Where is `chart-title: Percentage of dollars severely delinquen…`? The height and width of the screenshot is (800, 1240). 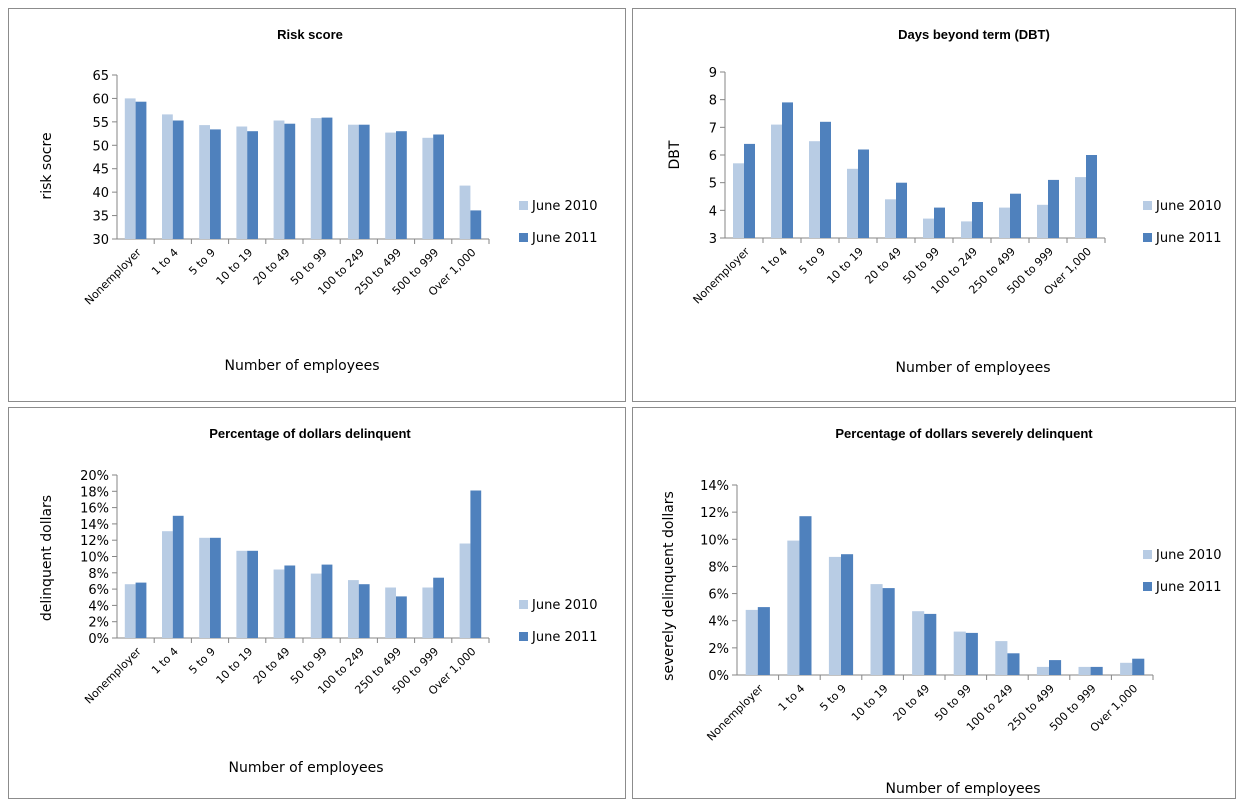
chart-title: Percentage of dollars severely delinquen… is located at coordinates (964, 433).